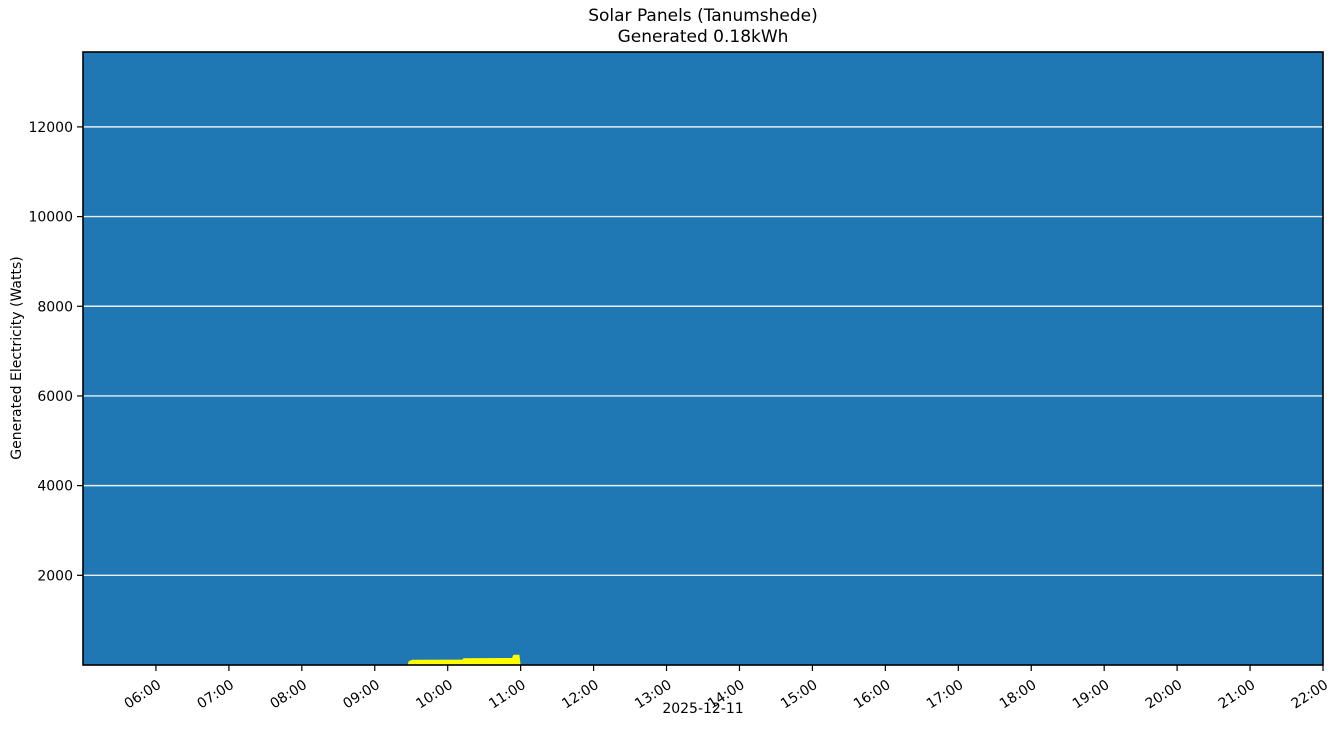 The image size is (1333, 736). What do you see at coordinates (55, 487) in the screenshot?
I see `y-tick-label: 4000` at bounding box center [55, 487].